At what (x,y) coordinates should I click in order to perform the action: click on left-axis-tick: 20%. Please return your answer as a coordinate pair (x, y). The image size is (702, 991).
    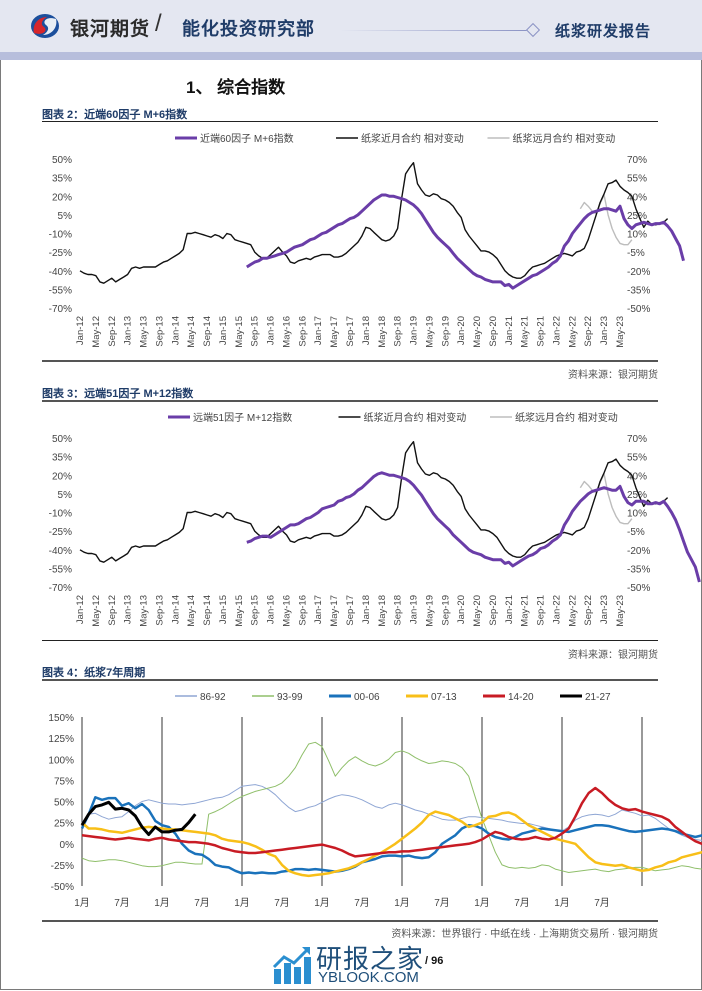
    Looking at the image, I should click on (62, 197).